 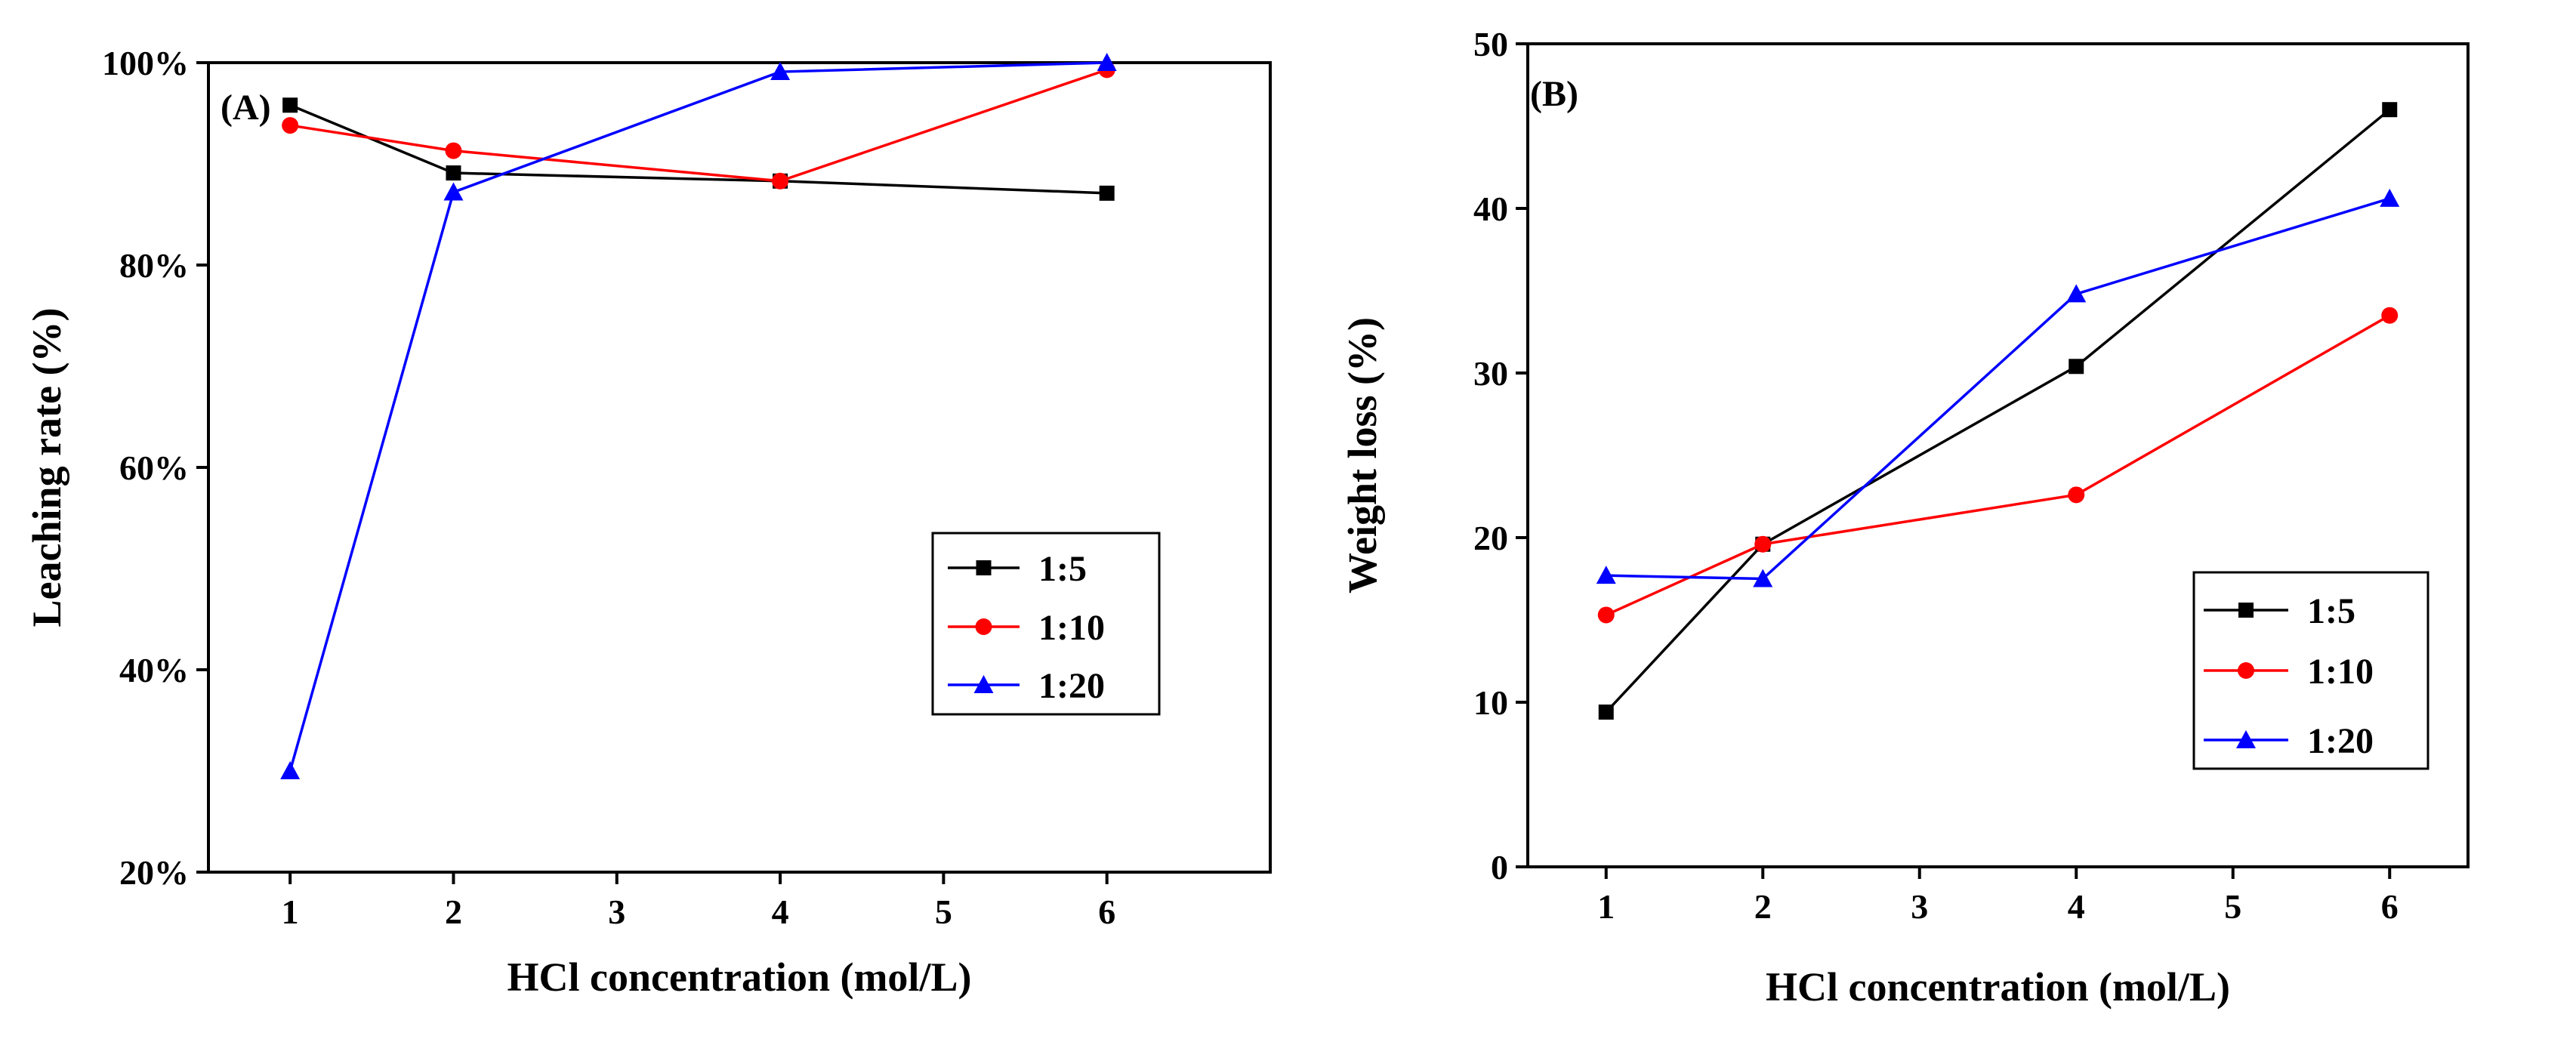 I want to click on y-tick-label: 30, so click(x=1490, y=373).